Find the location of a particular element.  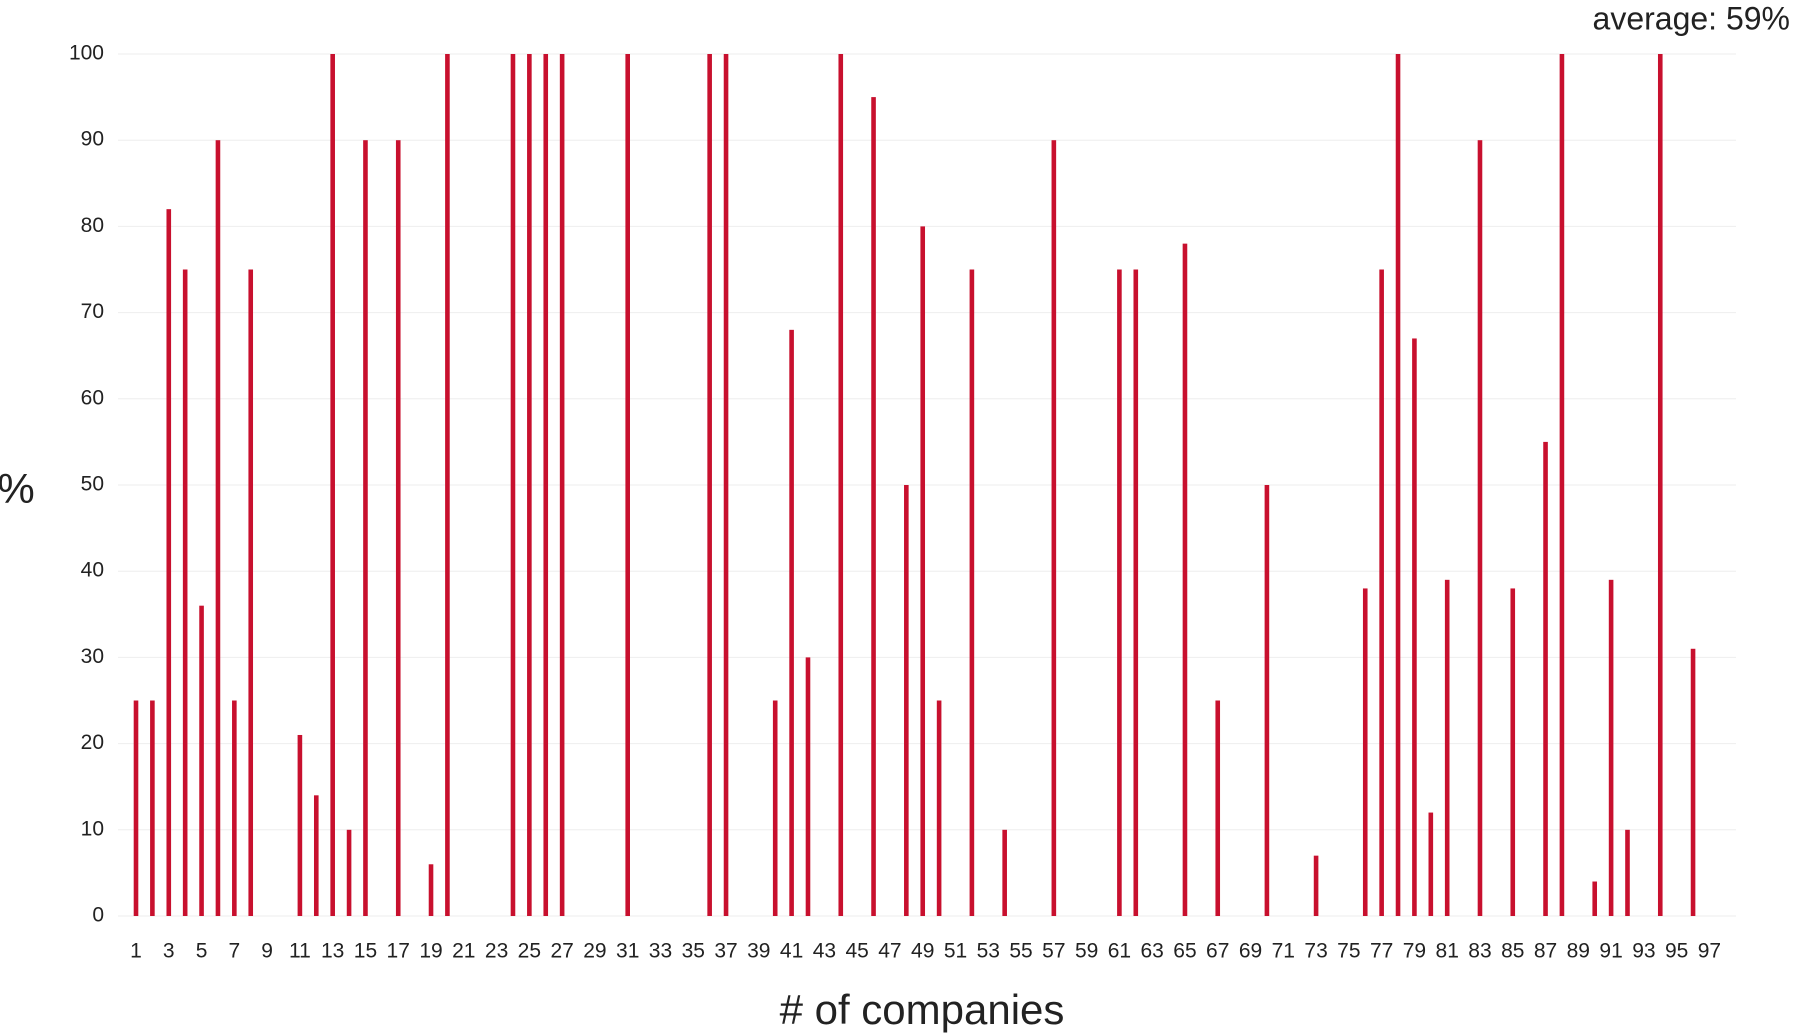

x-tick-label: 9 is located at coordinates (267, 951).